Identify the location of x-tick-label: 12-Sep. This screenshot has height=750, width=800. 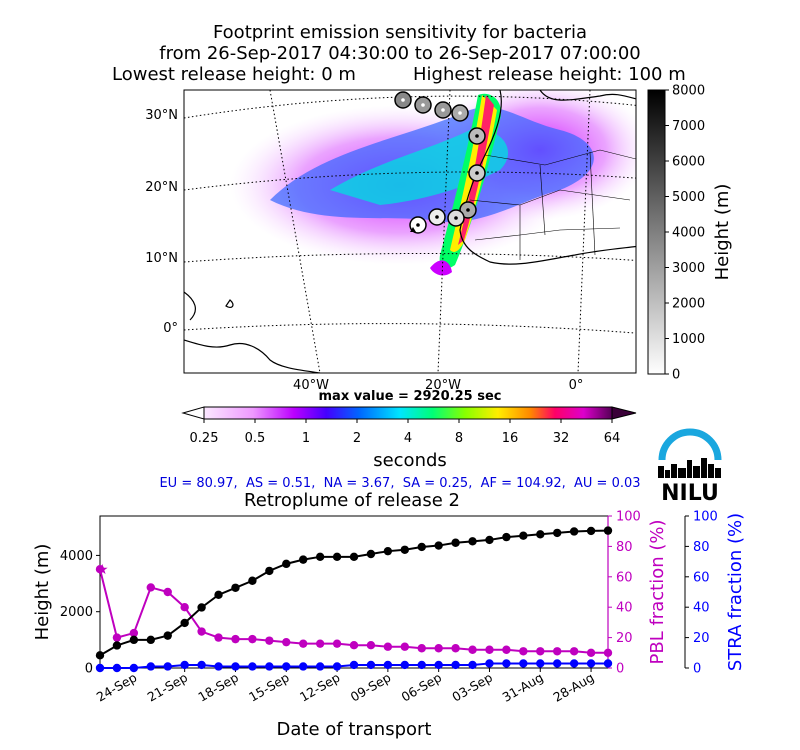
(320, 687).